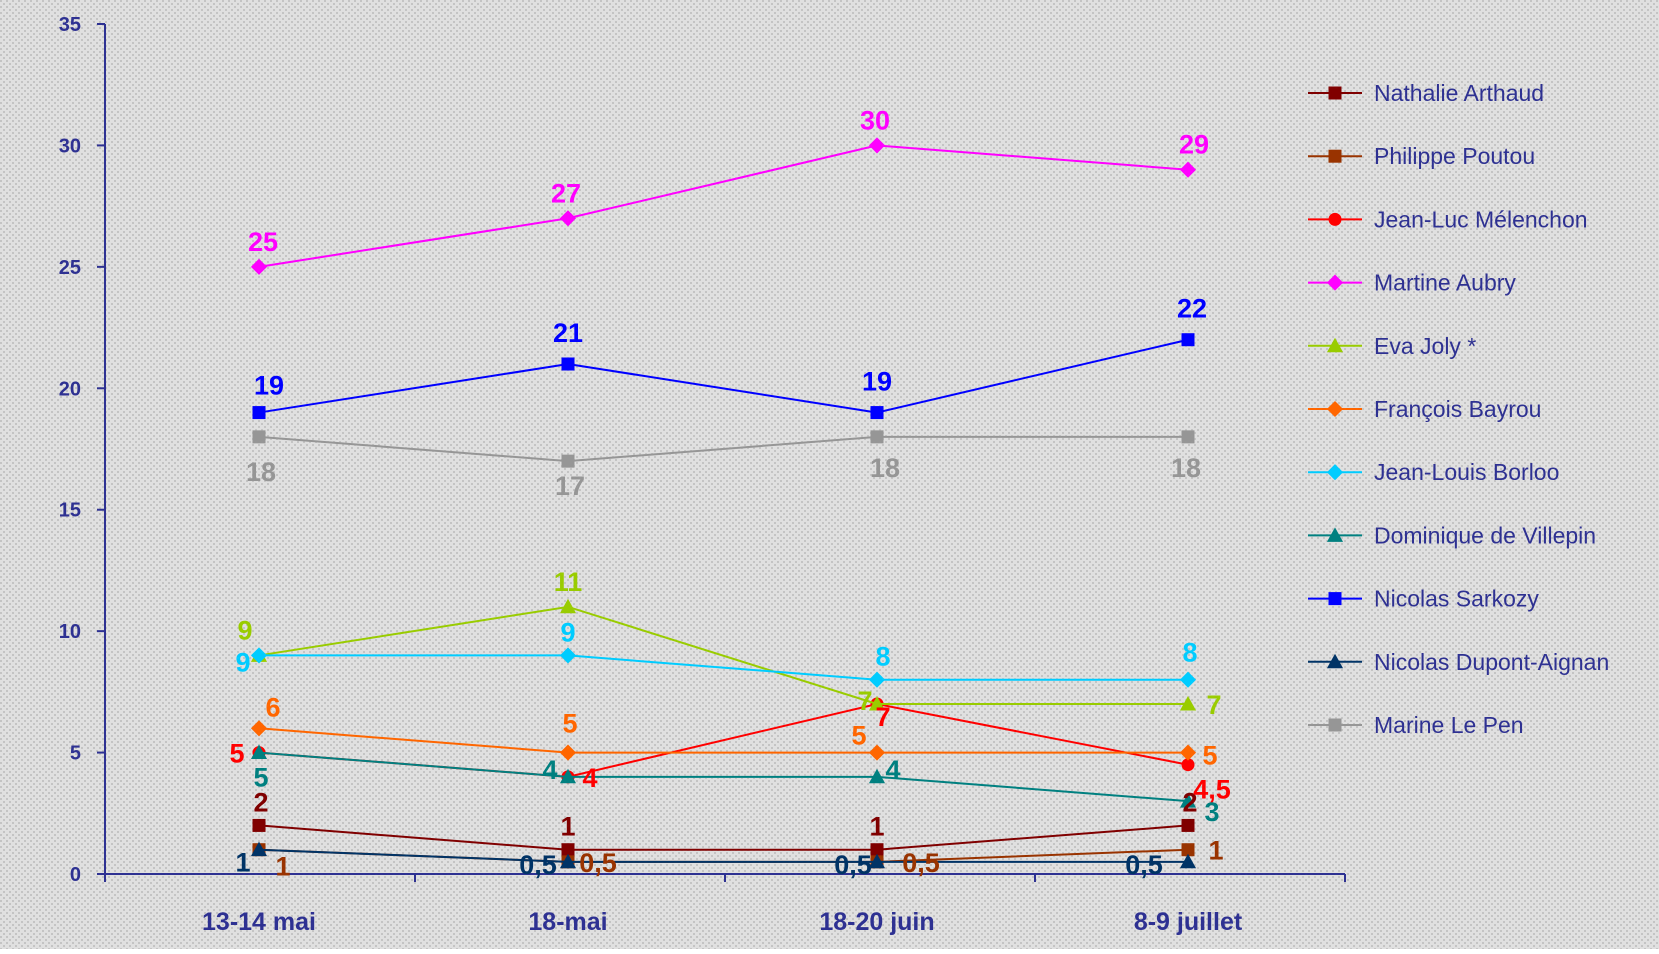 This screenshot has width=1659, height=954. I want to click on y-tick-label: 10, so click(70, 632).